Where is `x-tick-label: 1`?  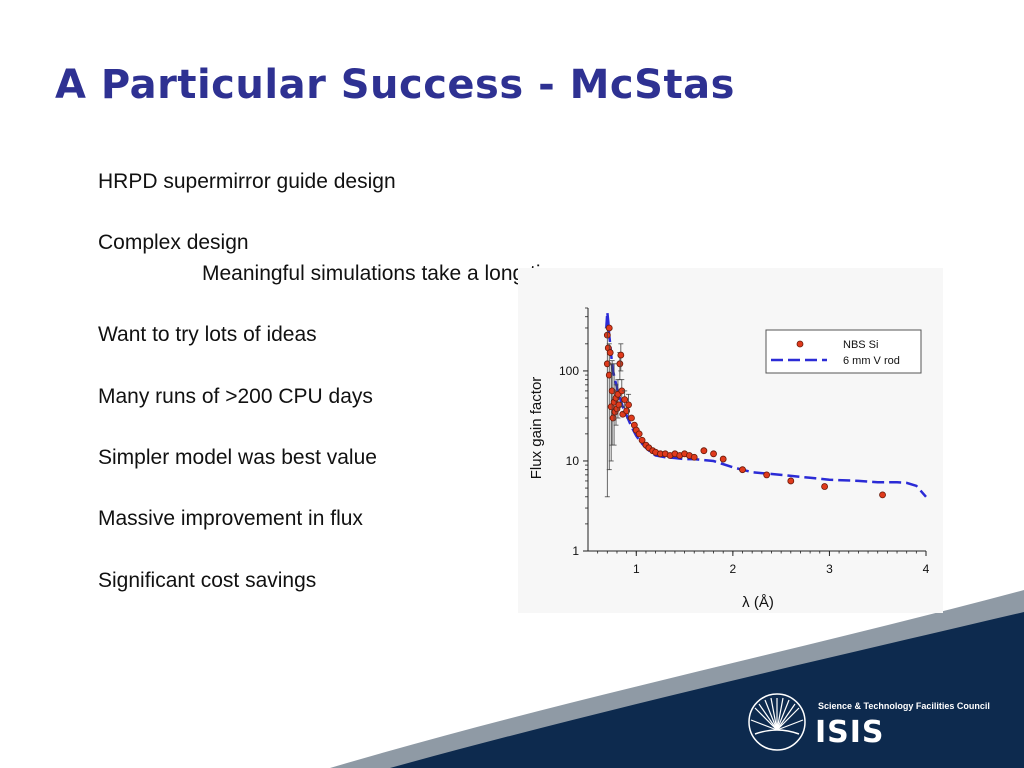
x-tick-label: 1 is located at coordinates (636, 569).